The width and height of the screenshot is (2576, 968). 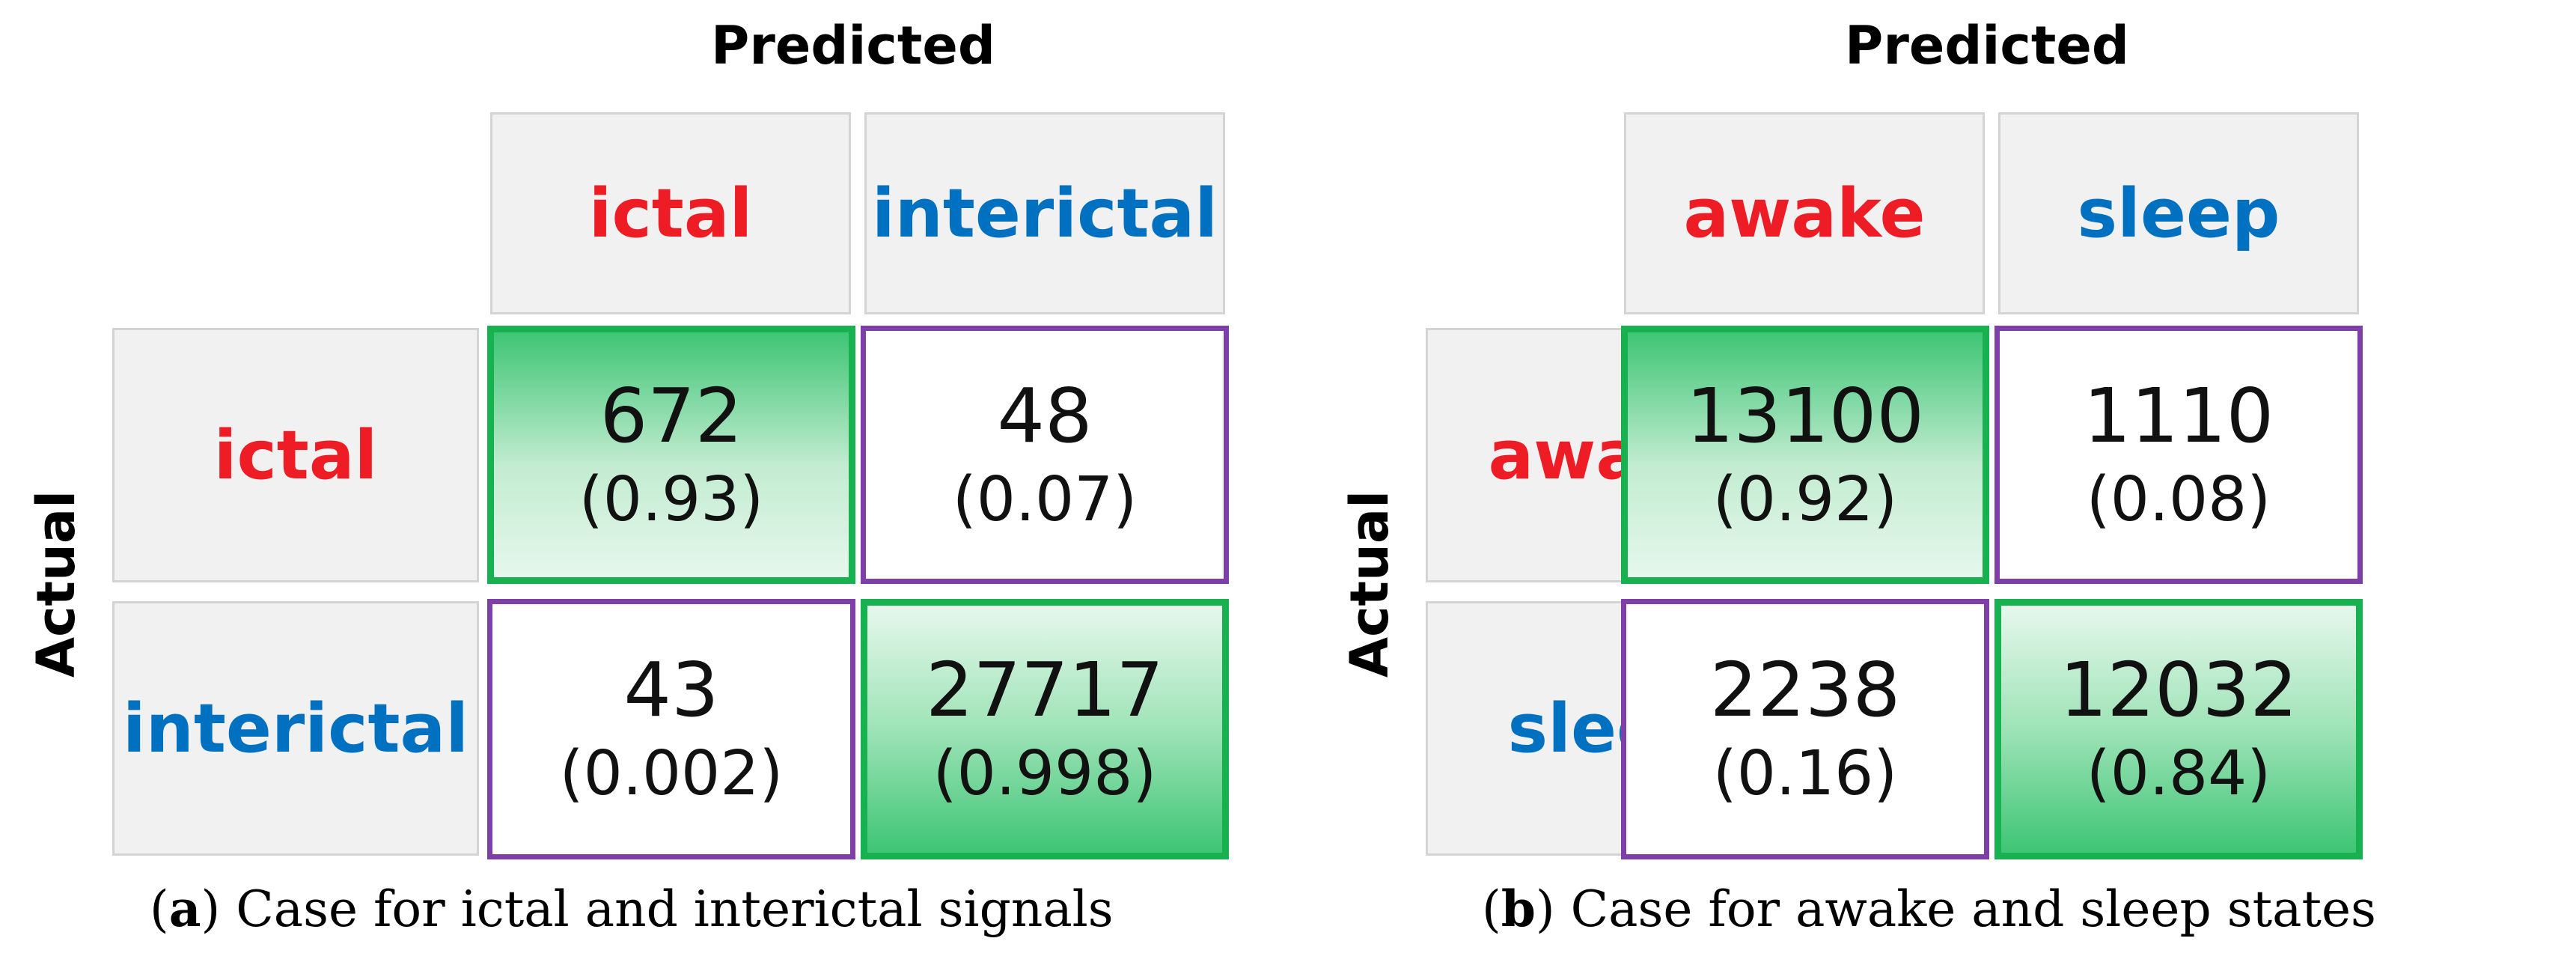 I want to click on predicted-label-sleep: sleep, so click(x=2178, y=213).